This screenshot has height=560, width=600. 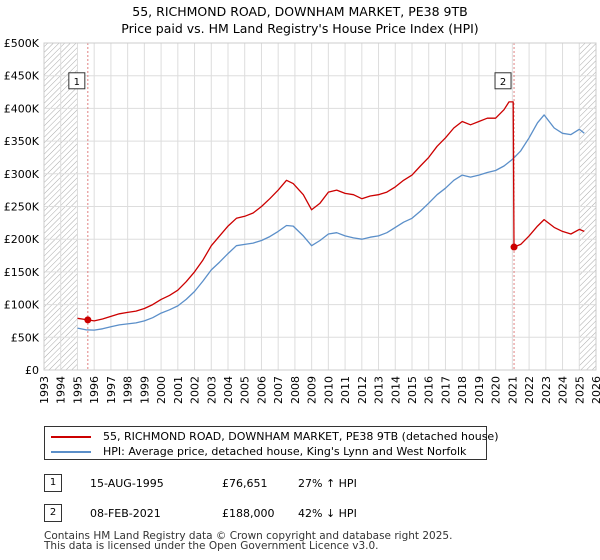 What do you see at coordinates (127, 483) in the screenshot?
I see `sale-date: 15-AUG-1995` at bounding box center [127, 483].